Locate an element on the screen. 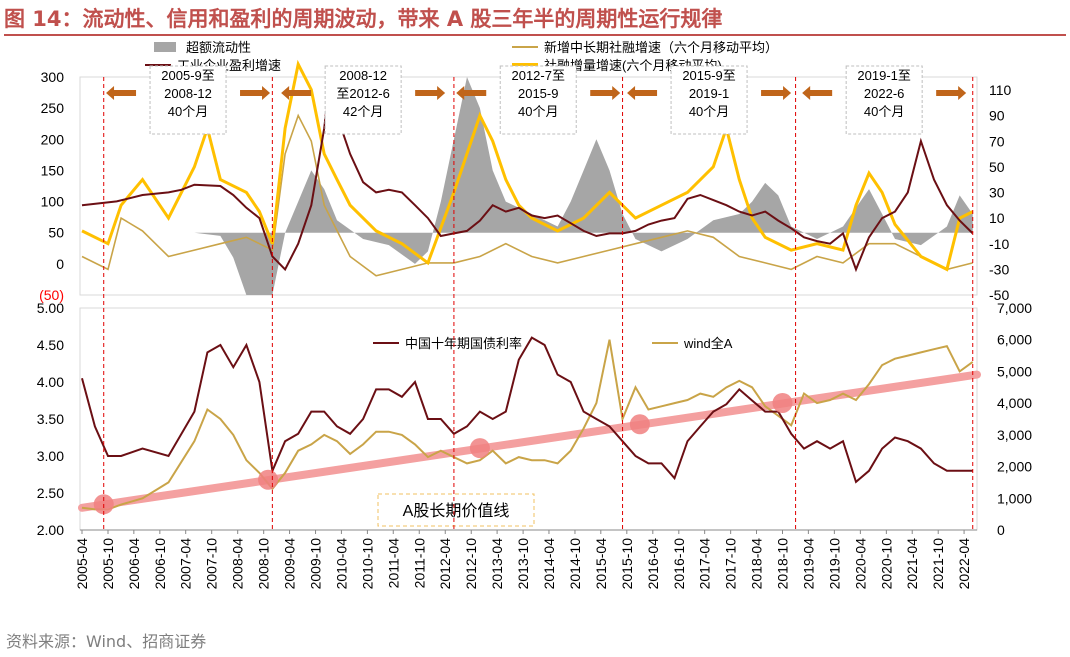  x-tick-label: 2021-10 is located at coordinates (938, 564).